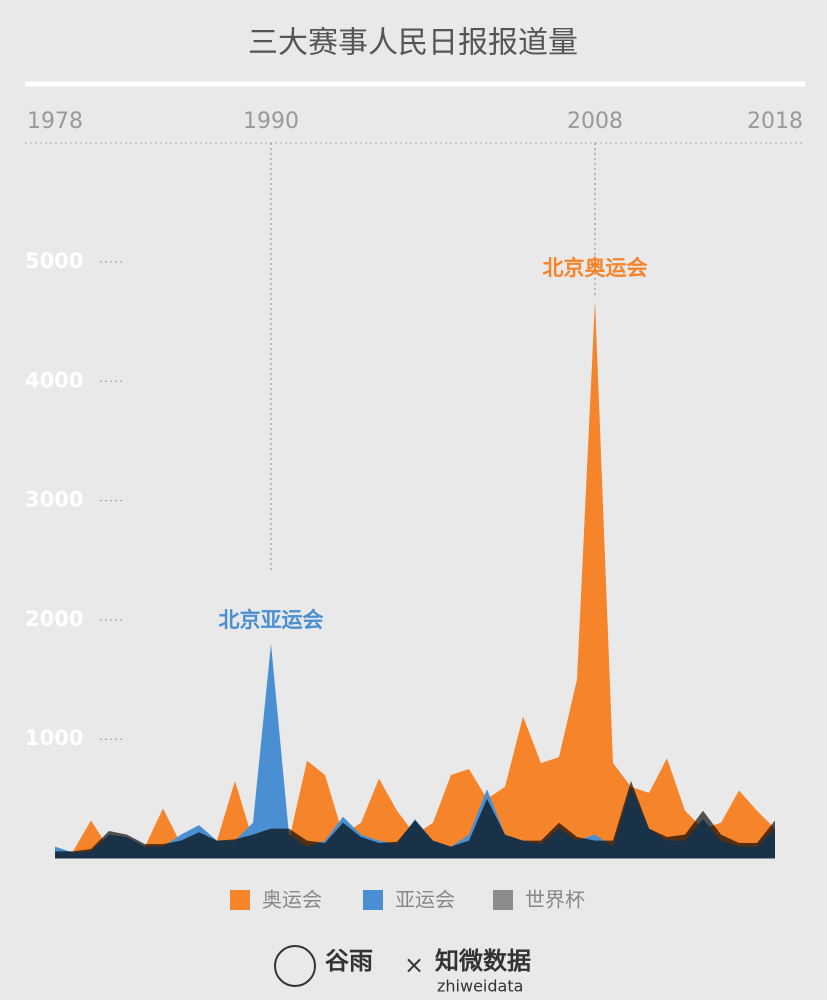  I want to click on logo-icon, so click(295, 966).